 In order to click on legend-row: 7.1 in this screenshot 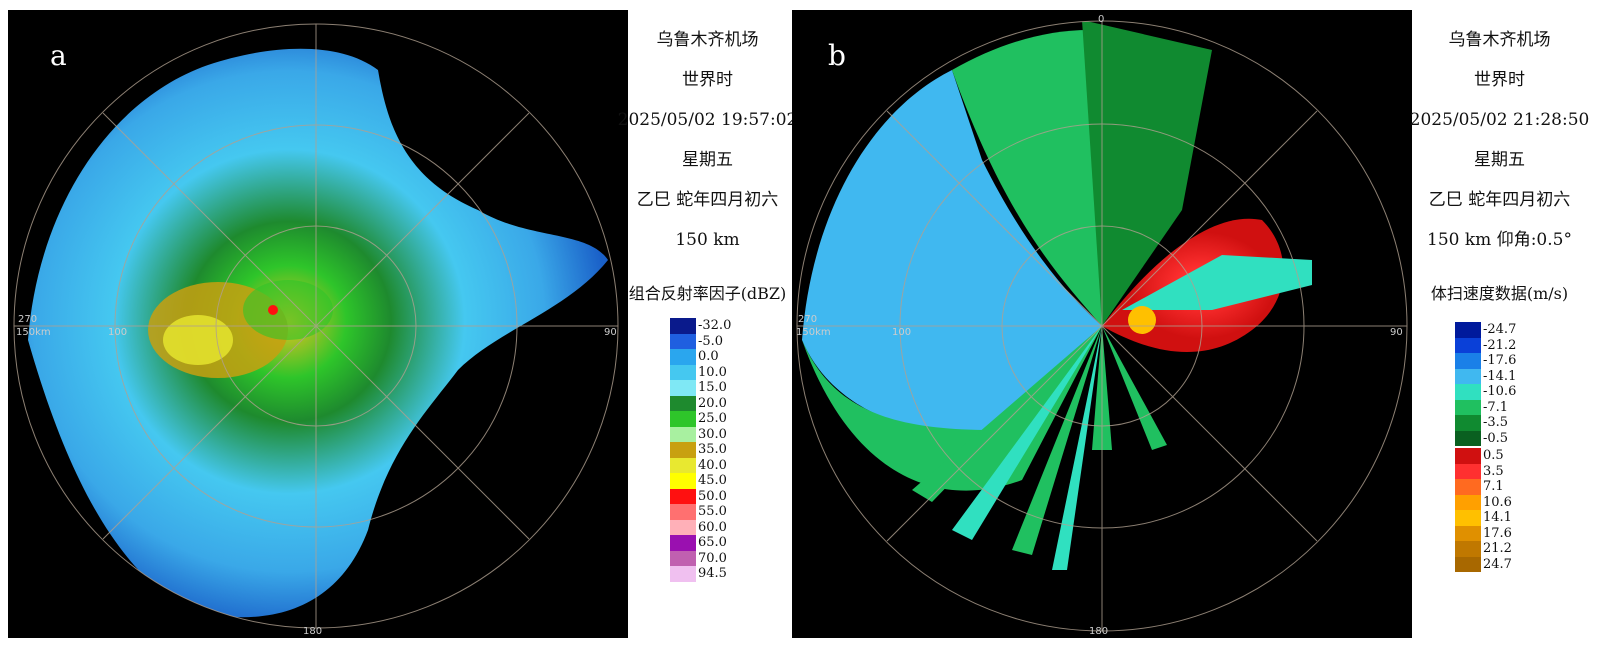, I will do `click(1483, 487)`.